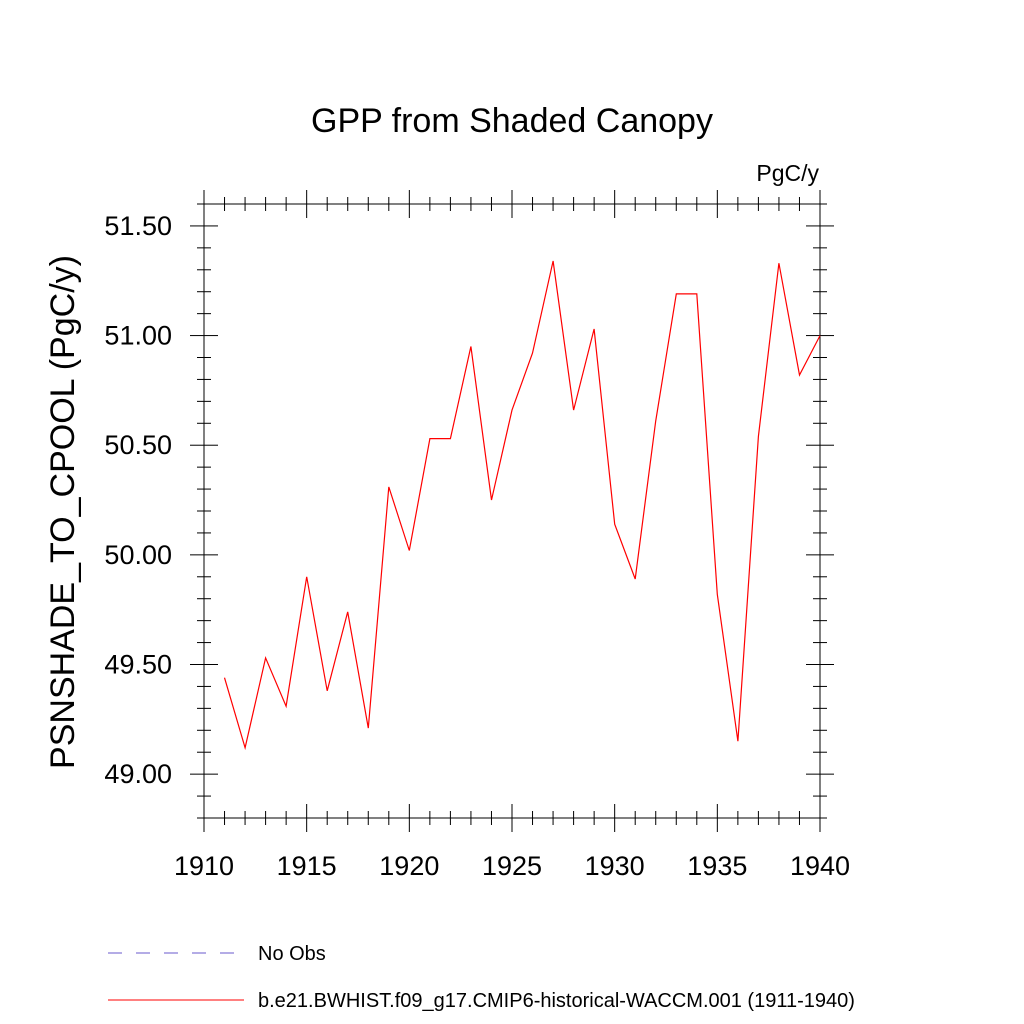  I want to click on x-tick-label: 1910, so click(204, 866).